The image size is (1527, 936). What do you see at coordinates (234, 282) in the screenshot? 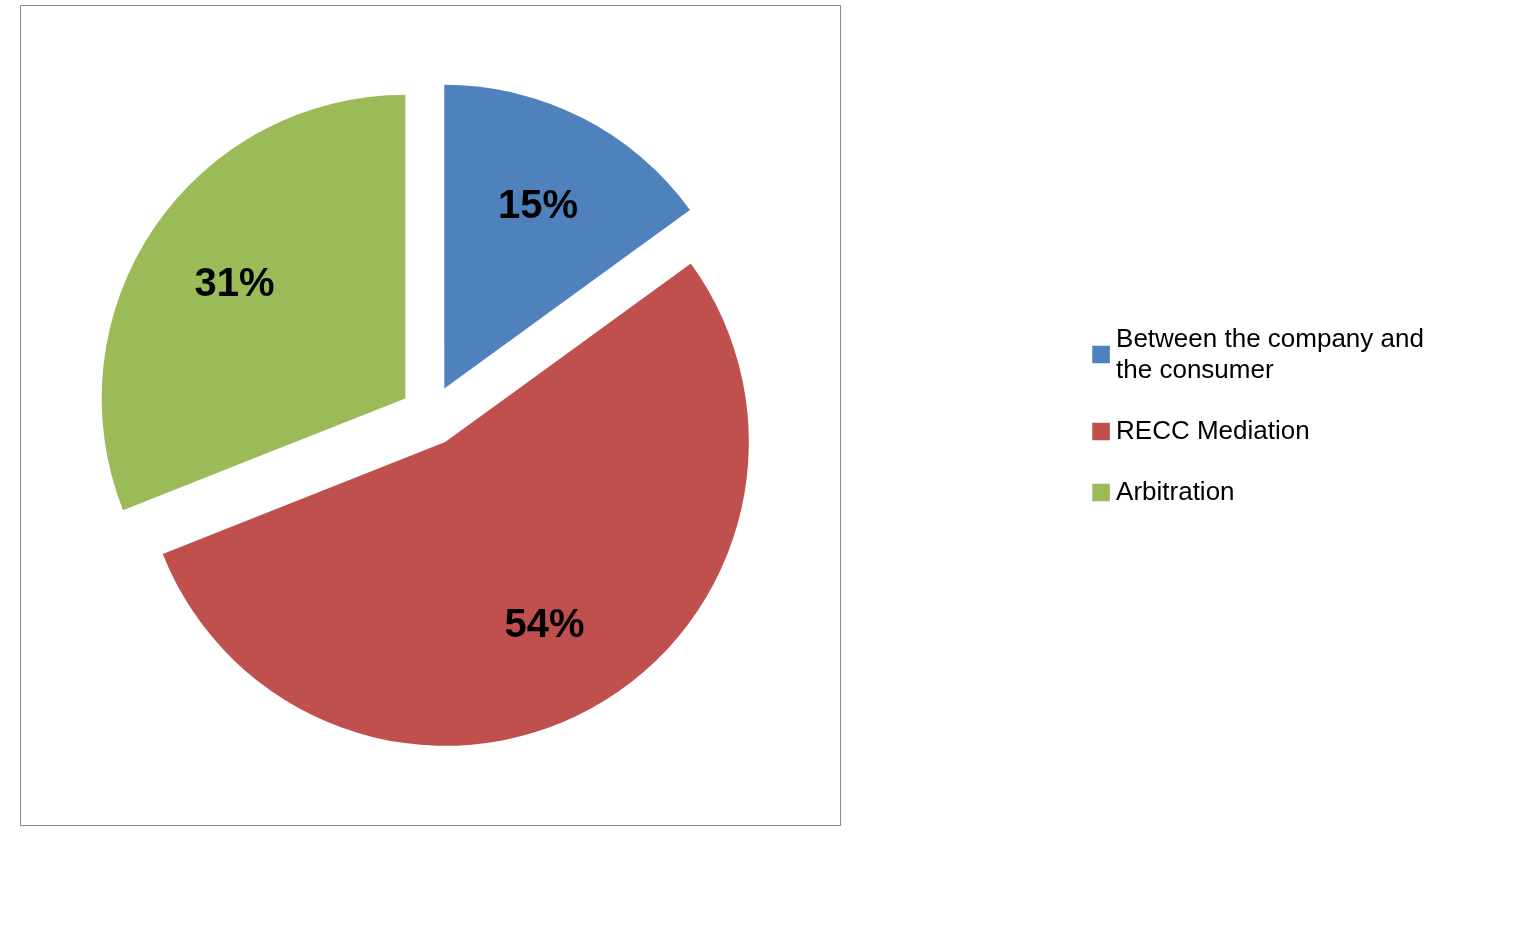
I see `data-label: 31%` at bounding box center [234, 282].